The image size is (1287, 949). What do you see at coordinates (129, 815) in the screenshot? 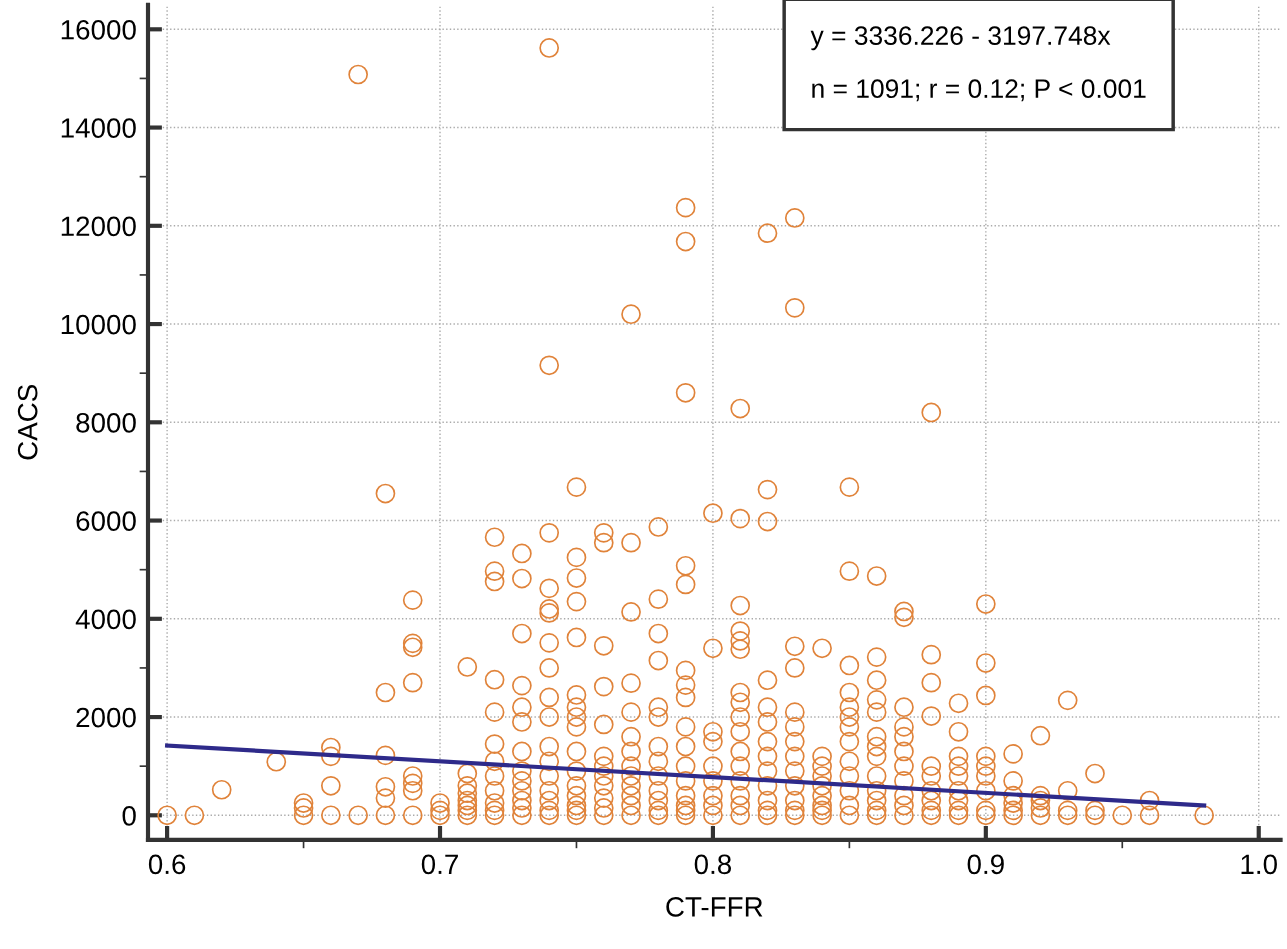
I see `y-tick-label: 0` at bounding box center [129, 815].